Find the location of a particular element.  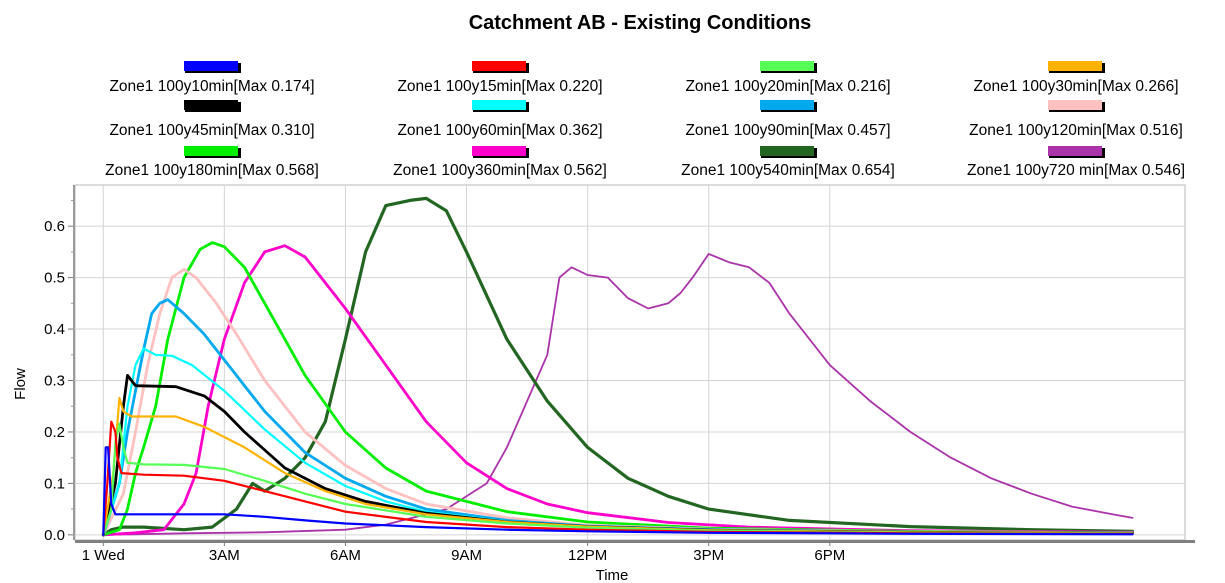

legend-label: Zone1 100y20min[Max 0.216] is located at coordinates (787, 86).